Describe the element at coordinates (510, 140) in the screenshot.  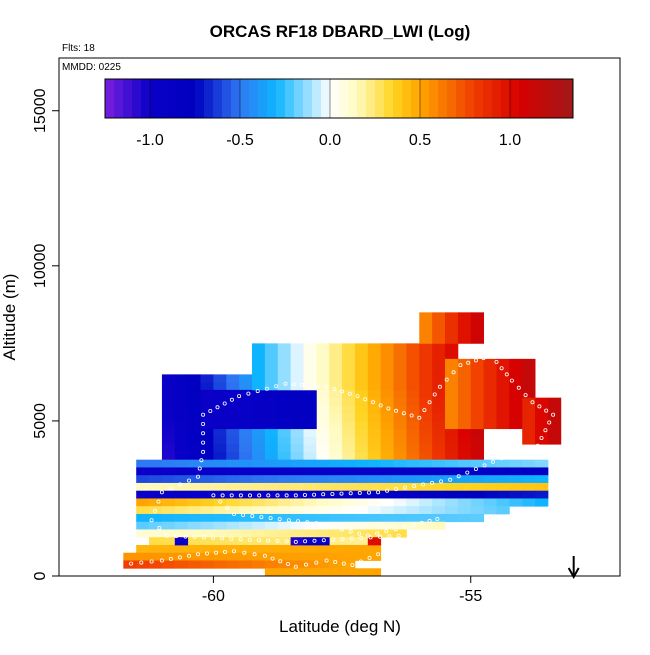
I see `colorbar-tick-label: 1.0` at that location.